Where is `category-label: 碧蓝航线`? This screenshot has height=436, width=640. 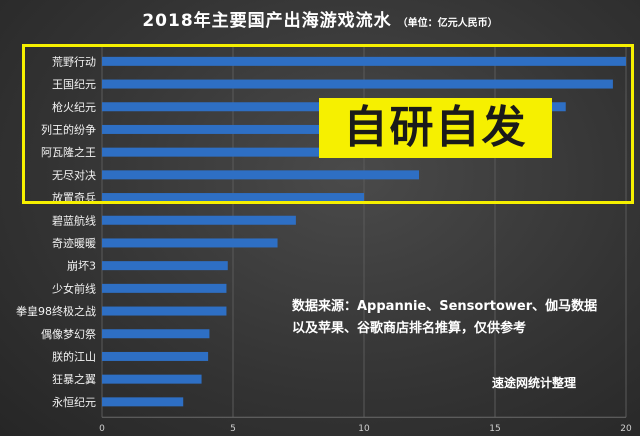 category-label: 碧蓝航线 is located at coordinates (74, 220).